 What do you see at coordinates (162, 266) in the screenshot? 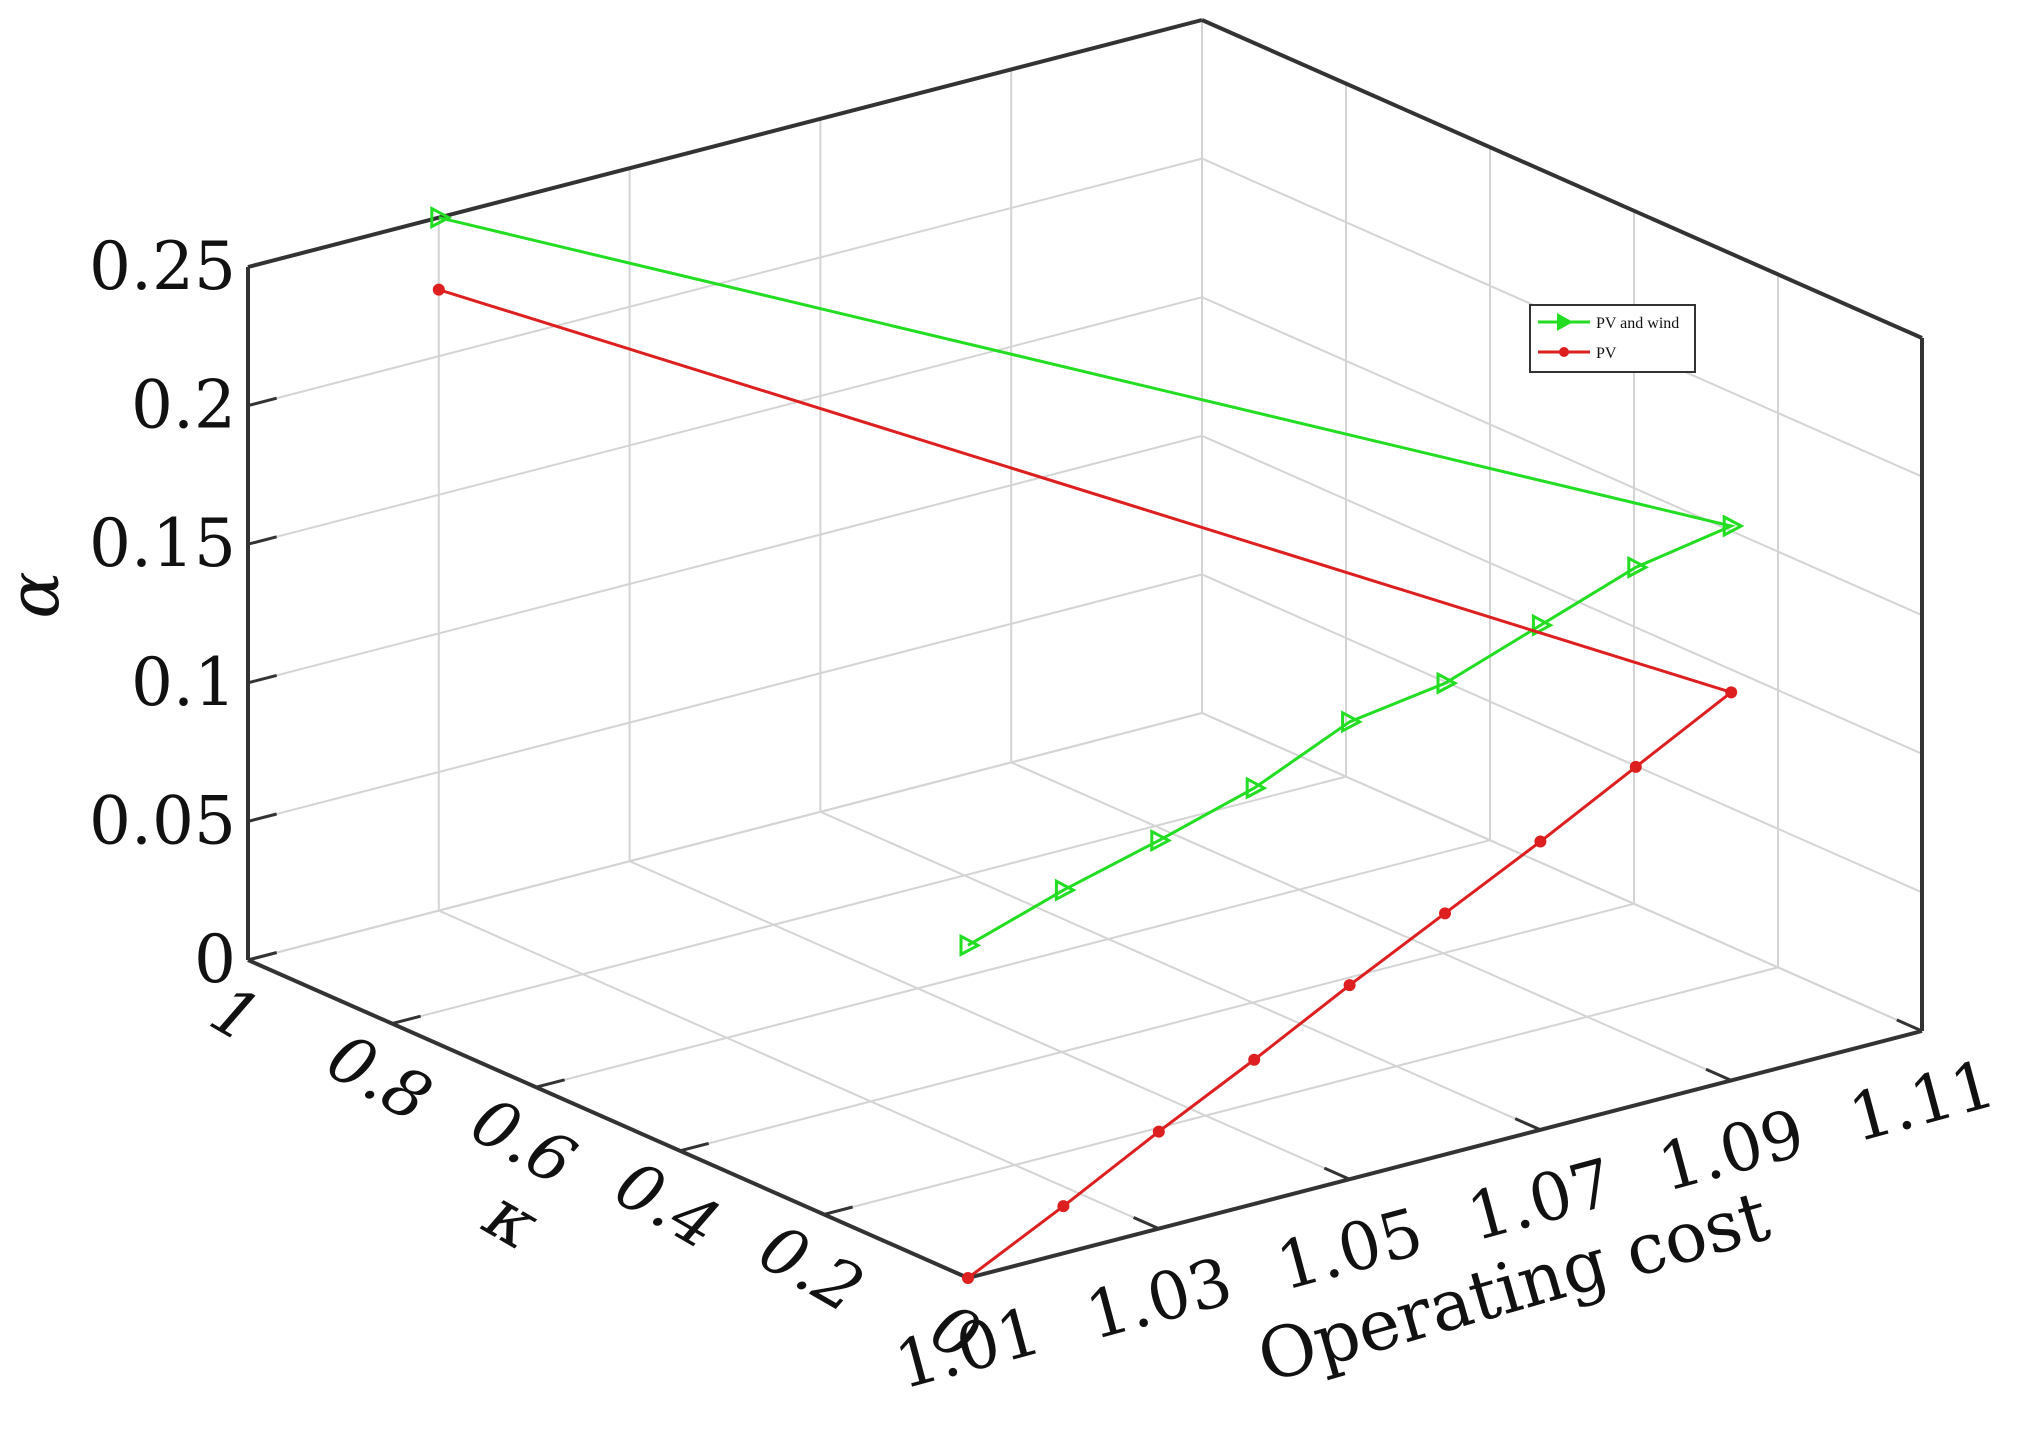
I see `z-tick-label: 0.25` at bounding box center [162, 266].